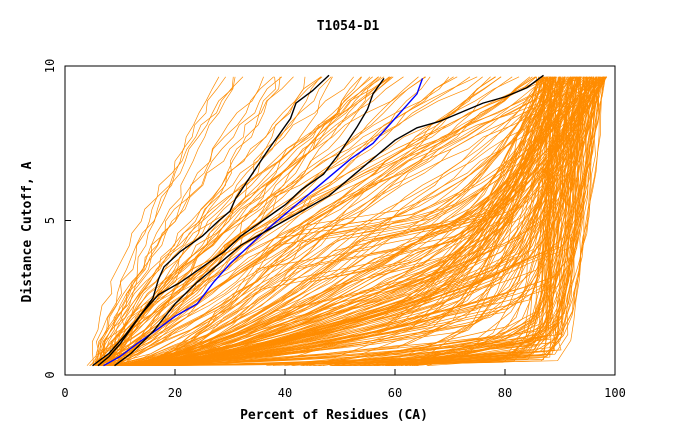 This screenshot has height=440, width=680. I want to click on x-tick-label: 20, so click(175, 393).